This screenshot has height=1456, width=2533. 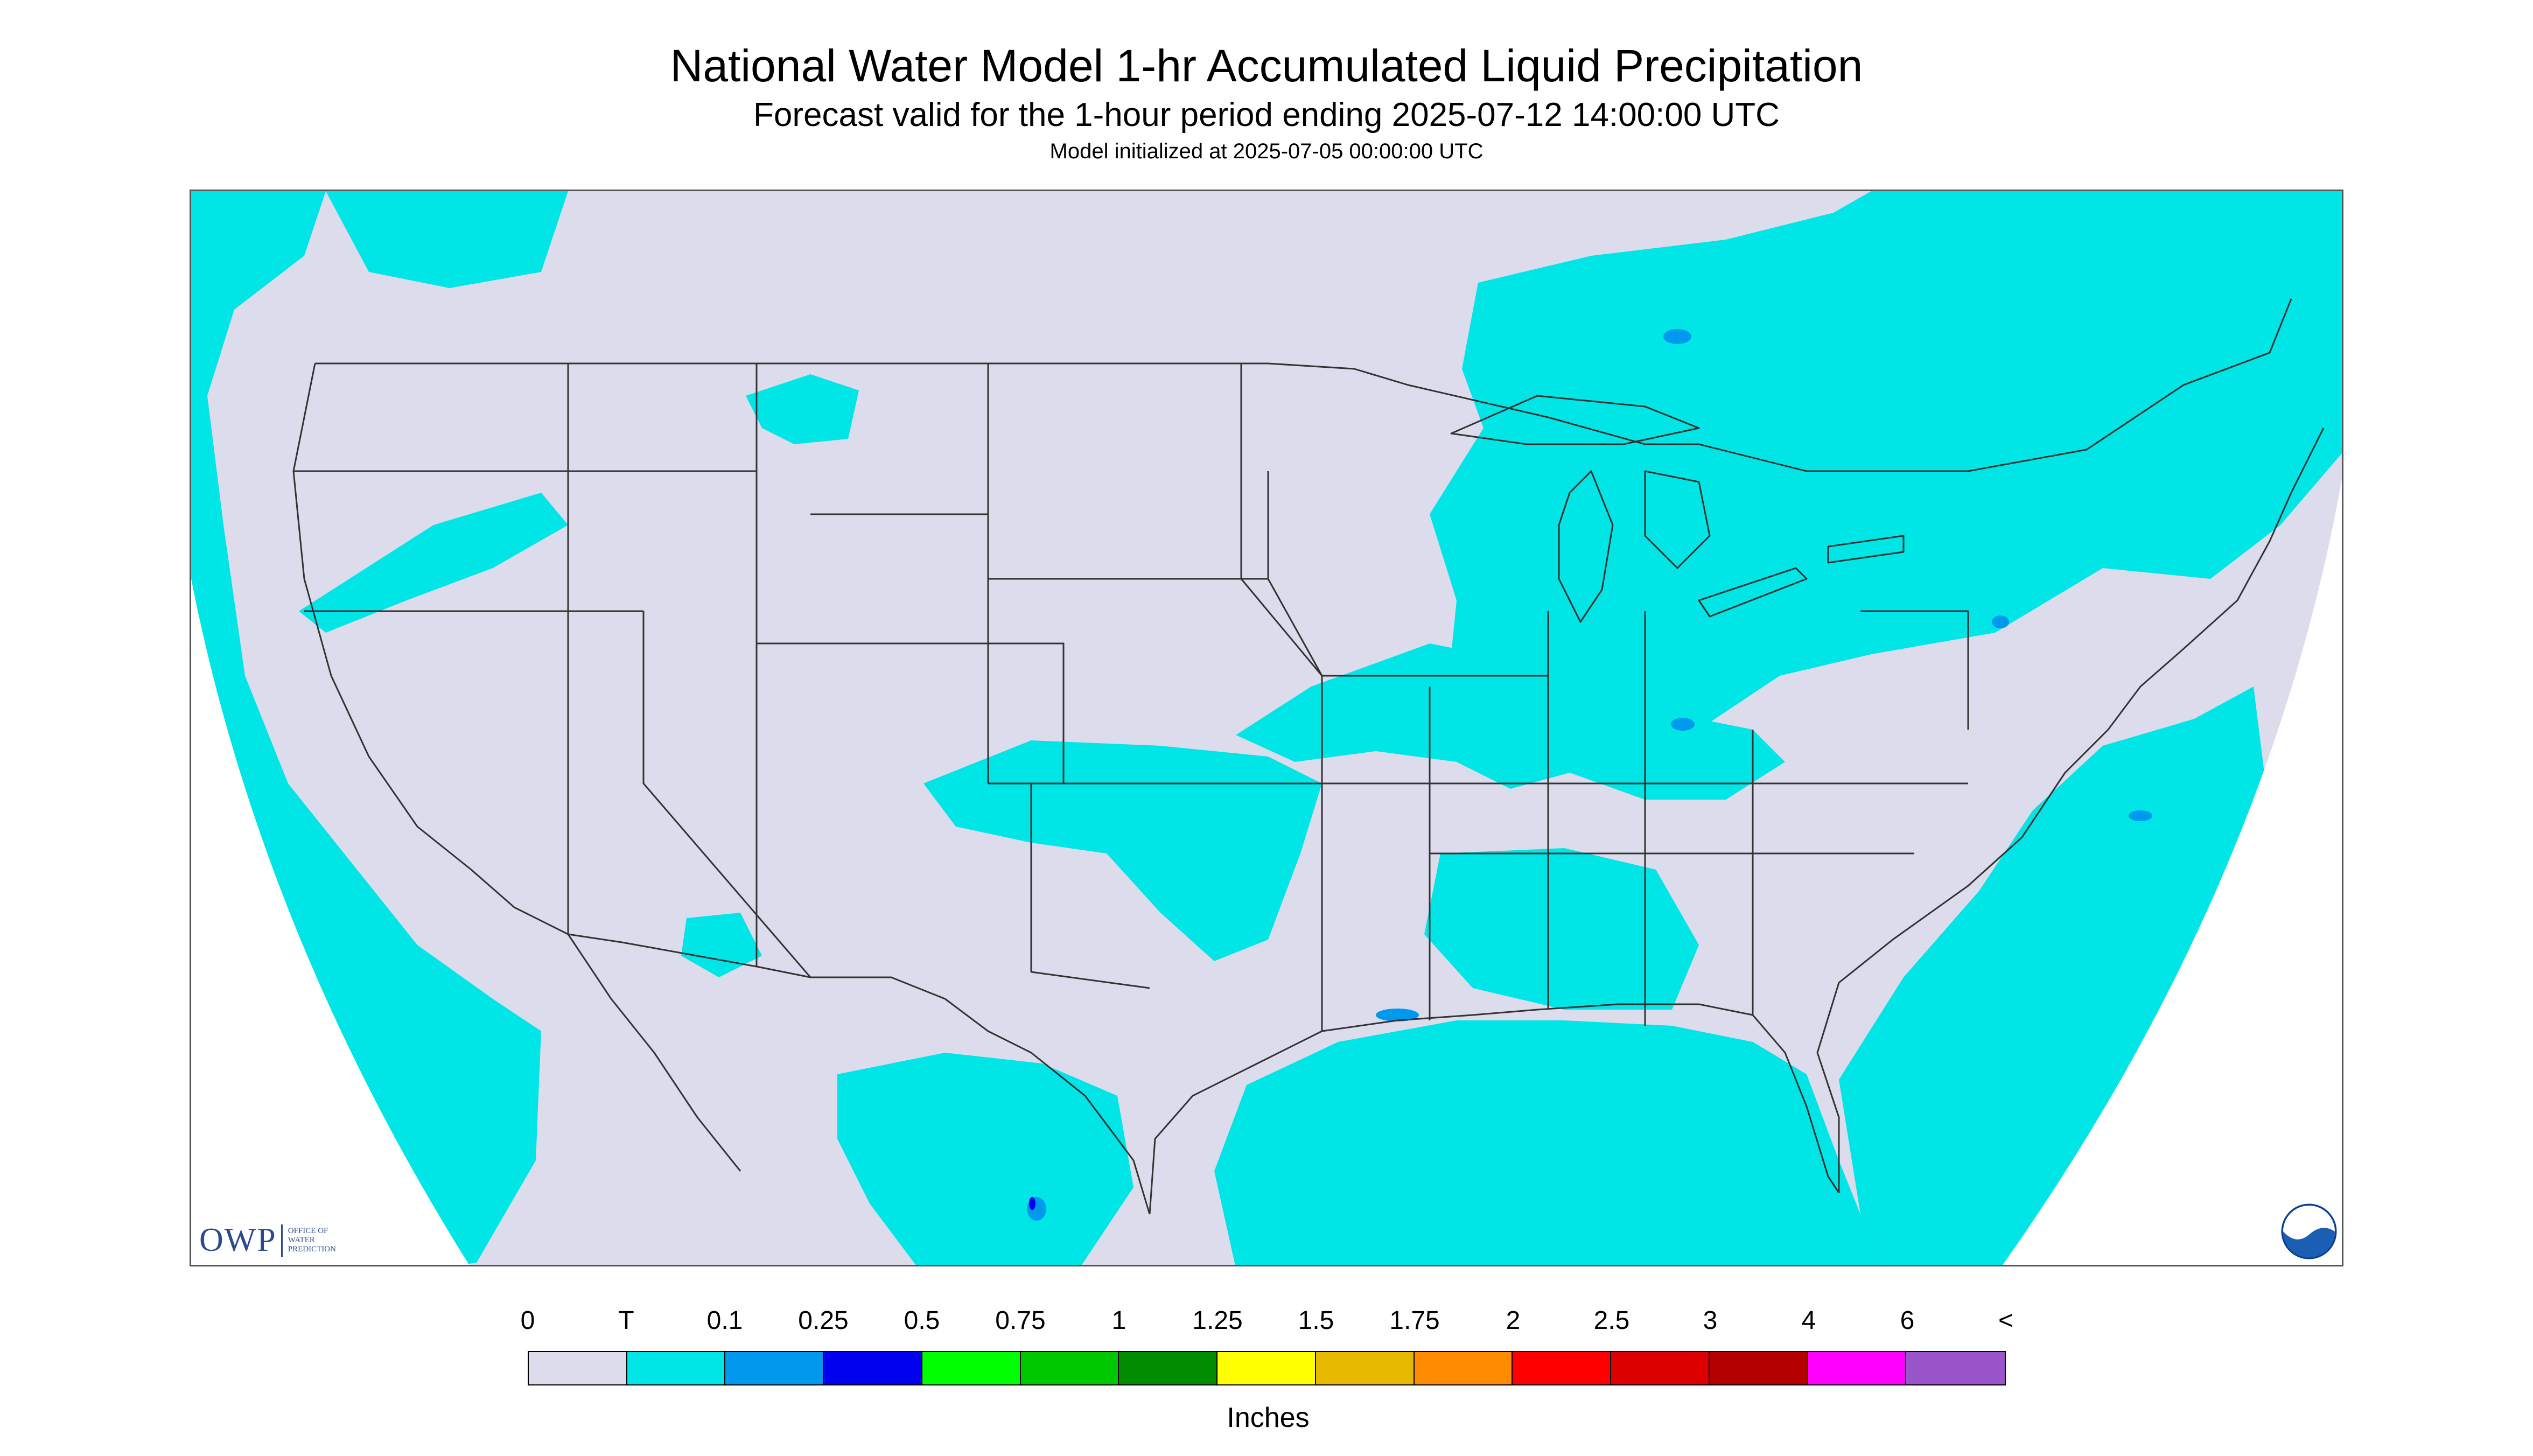 What do you see at coordinates (2001, 621) in the screenshot?
I see `precip-spot-pennsylvania` at bounding box center [2001, 621].